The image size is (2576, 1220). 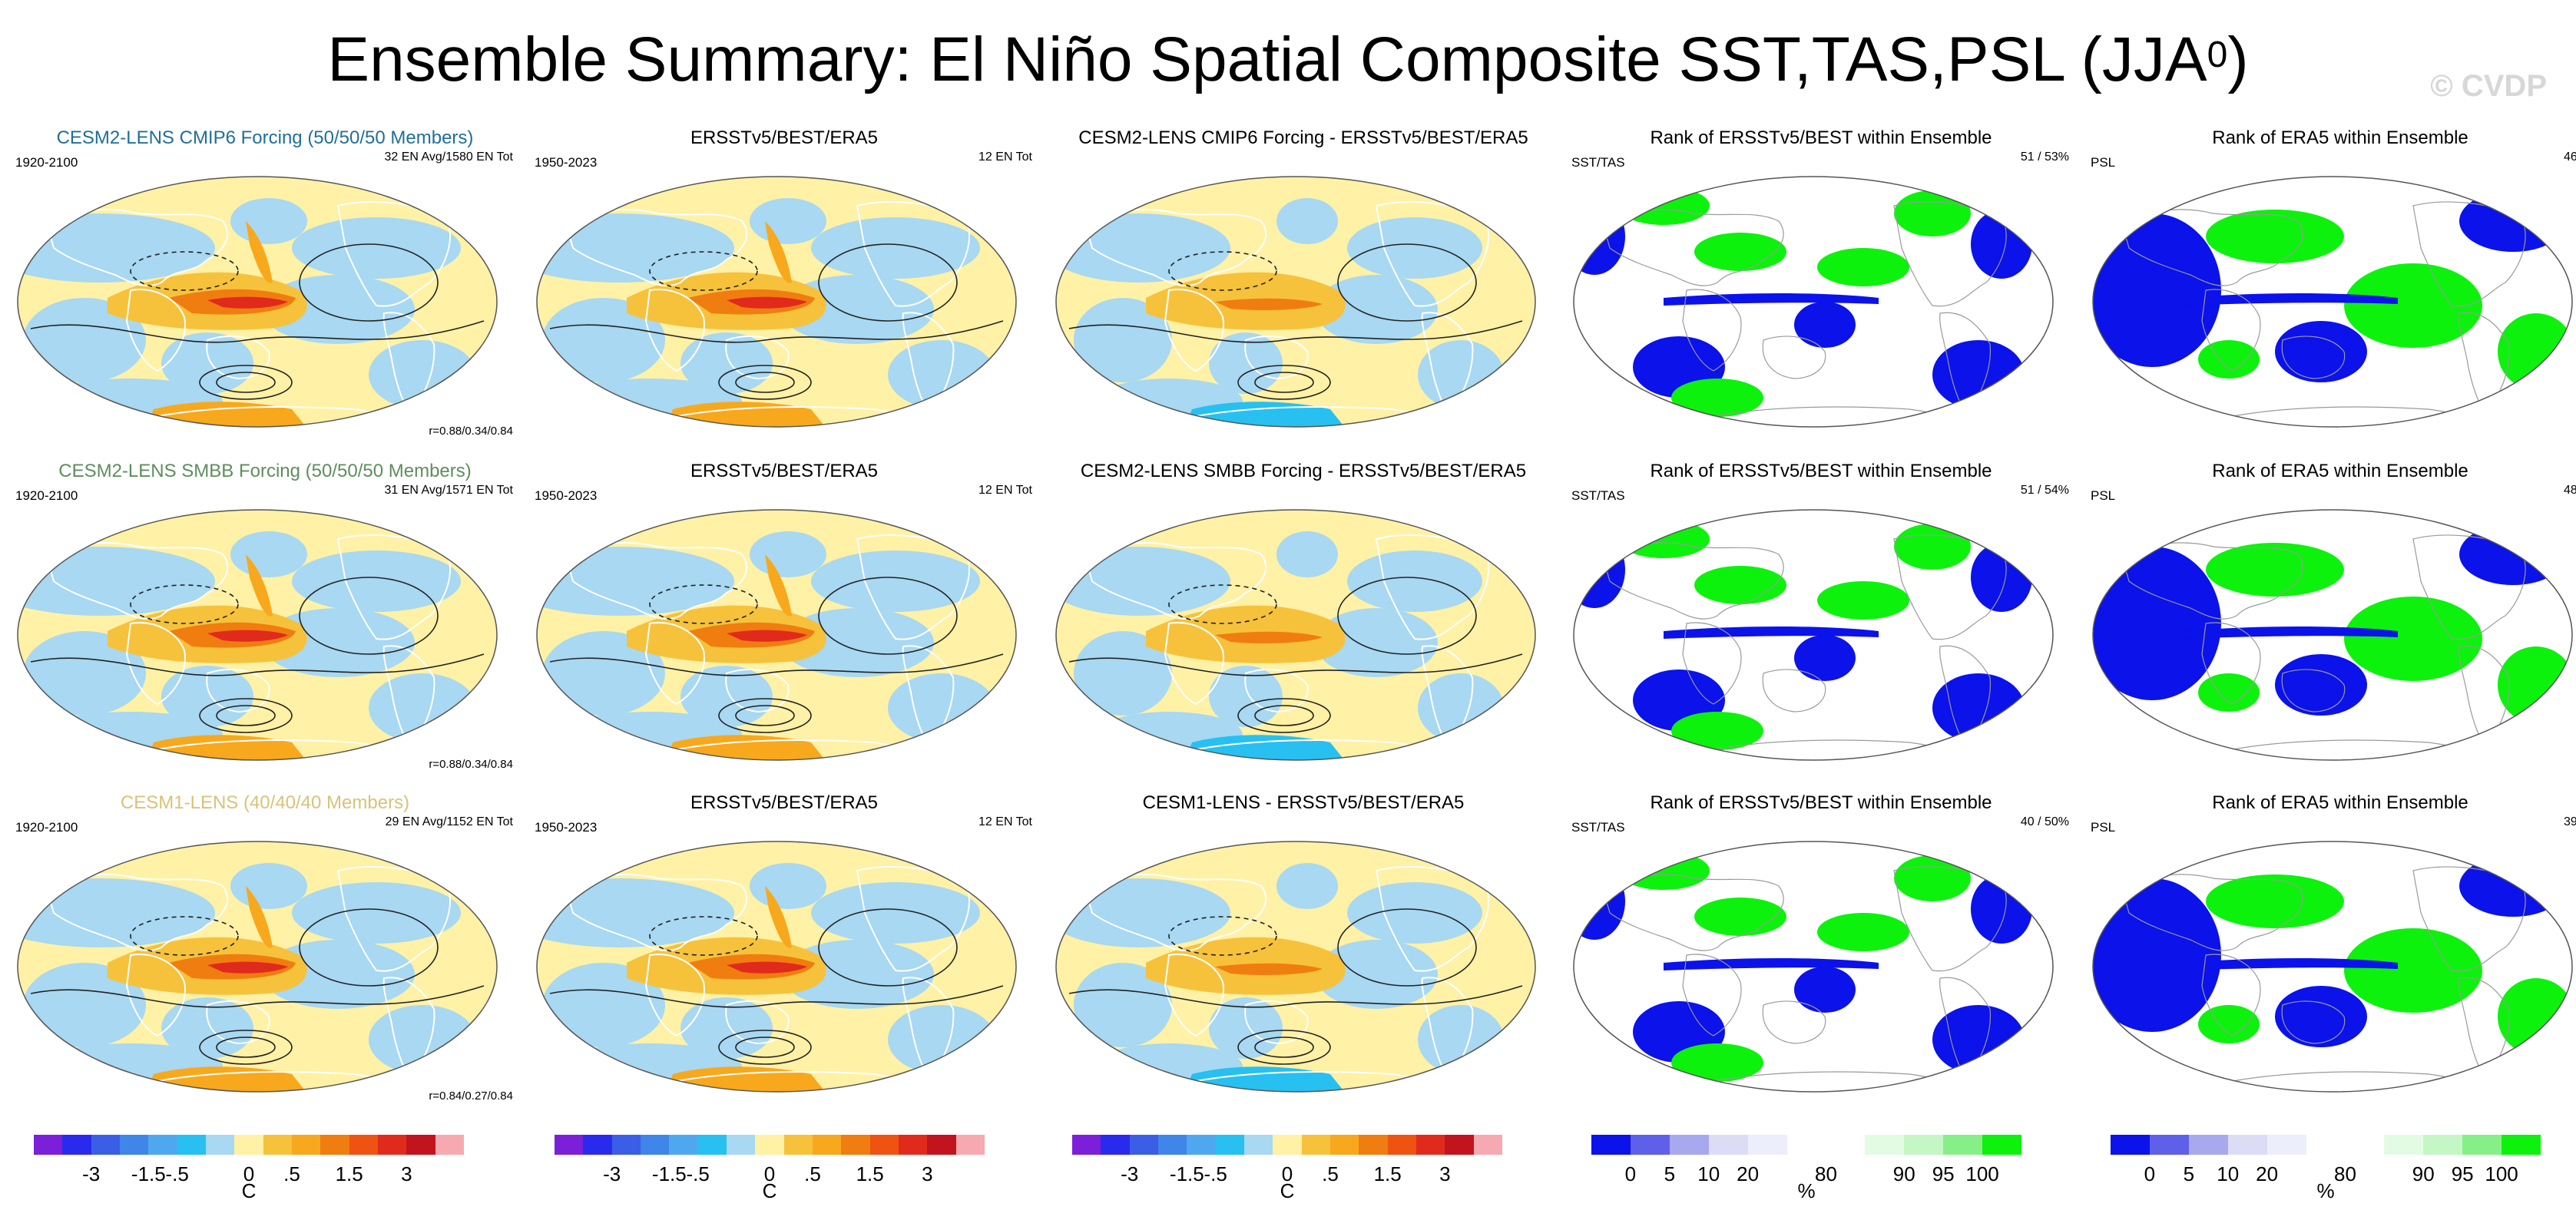 What do you see at coordinates (2340, 137) in the screenshot?
I see `panel-title: Rank of ERA5 within Ensemble` at bounding box center [2340, 137].